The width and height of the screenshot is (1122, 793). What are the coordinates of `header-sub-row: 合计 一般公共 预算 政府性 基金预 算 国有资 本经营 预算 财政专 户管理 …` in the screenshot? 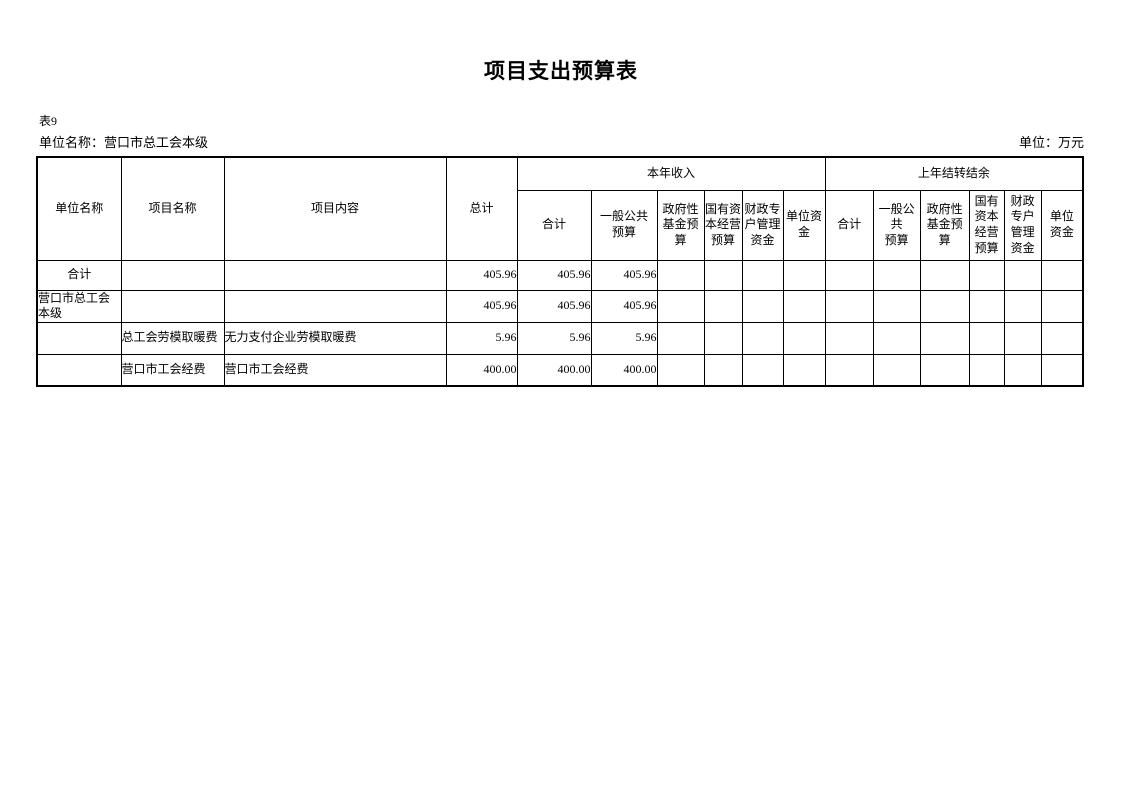 It's located at (560, 225).